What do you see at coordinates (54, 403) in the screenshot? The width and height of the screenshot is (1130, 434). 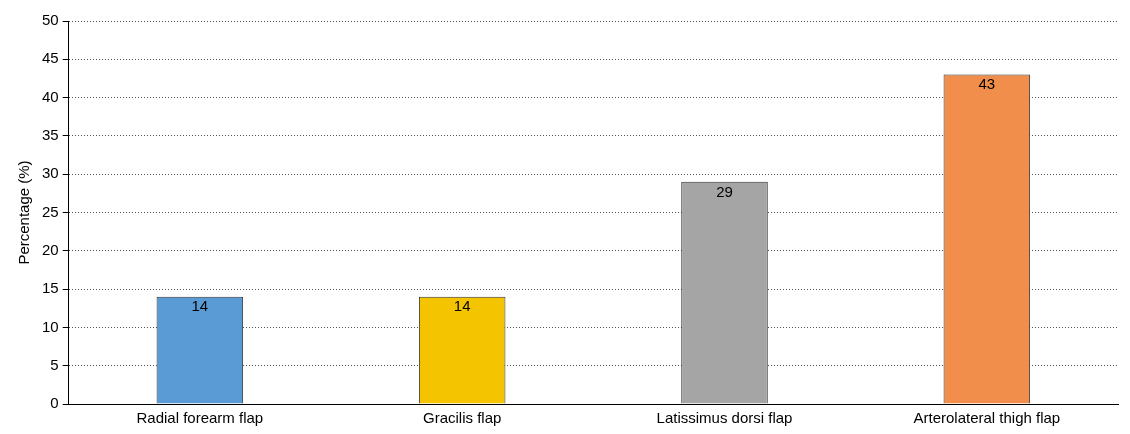 I see `y-tick-label: 0` at bounding box center [54, 403].